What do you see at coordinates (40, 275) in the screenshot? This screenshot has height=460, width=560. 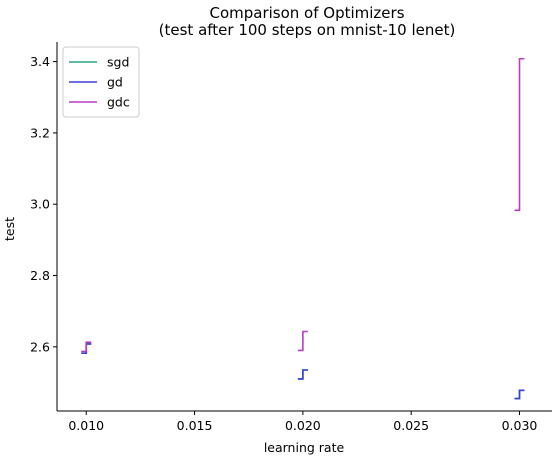 I see `y-tick-label: 2.8` at bounding box center [40, 275].